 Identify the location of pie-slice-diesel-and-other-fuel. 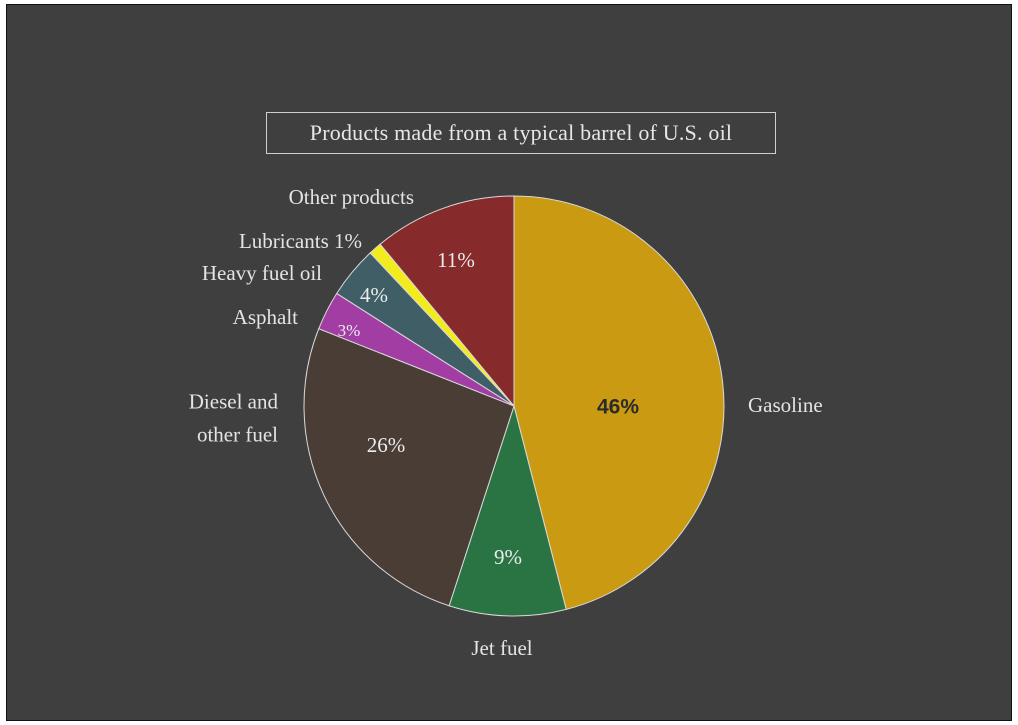
(409, 467).